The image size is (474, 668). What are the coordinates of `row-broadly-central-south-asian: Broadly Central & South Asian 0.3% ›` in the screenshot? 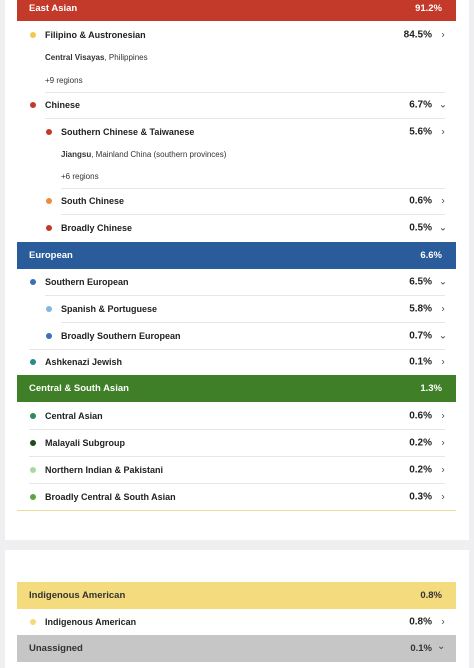 It's located at (236, 497).